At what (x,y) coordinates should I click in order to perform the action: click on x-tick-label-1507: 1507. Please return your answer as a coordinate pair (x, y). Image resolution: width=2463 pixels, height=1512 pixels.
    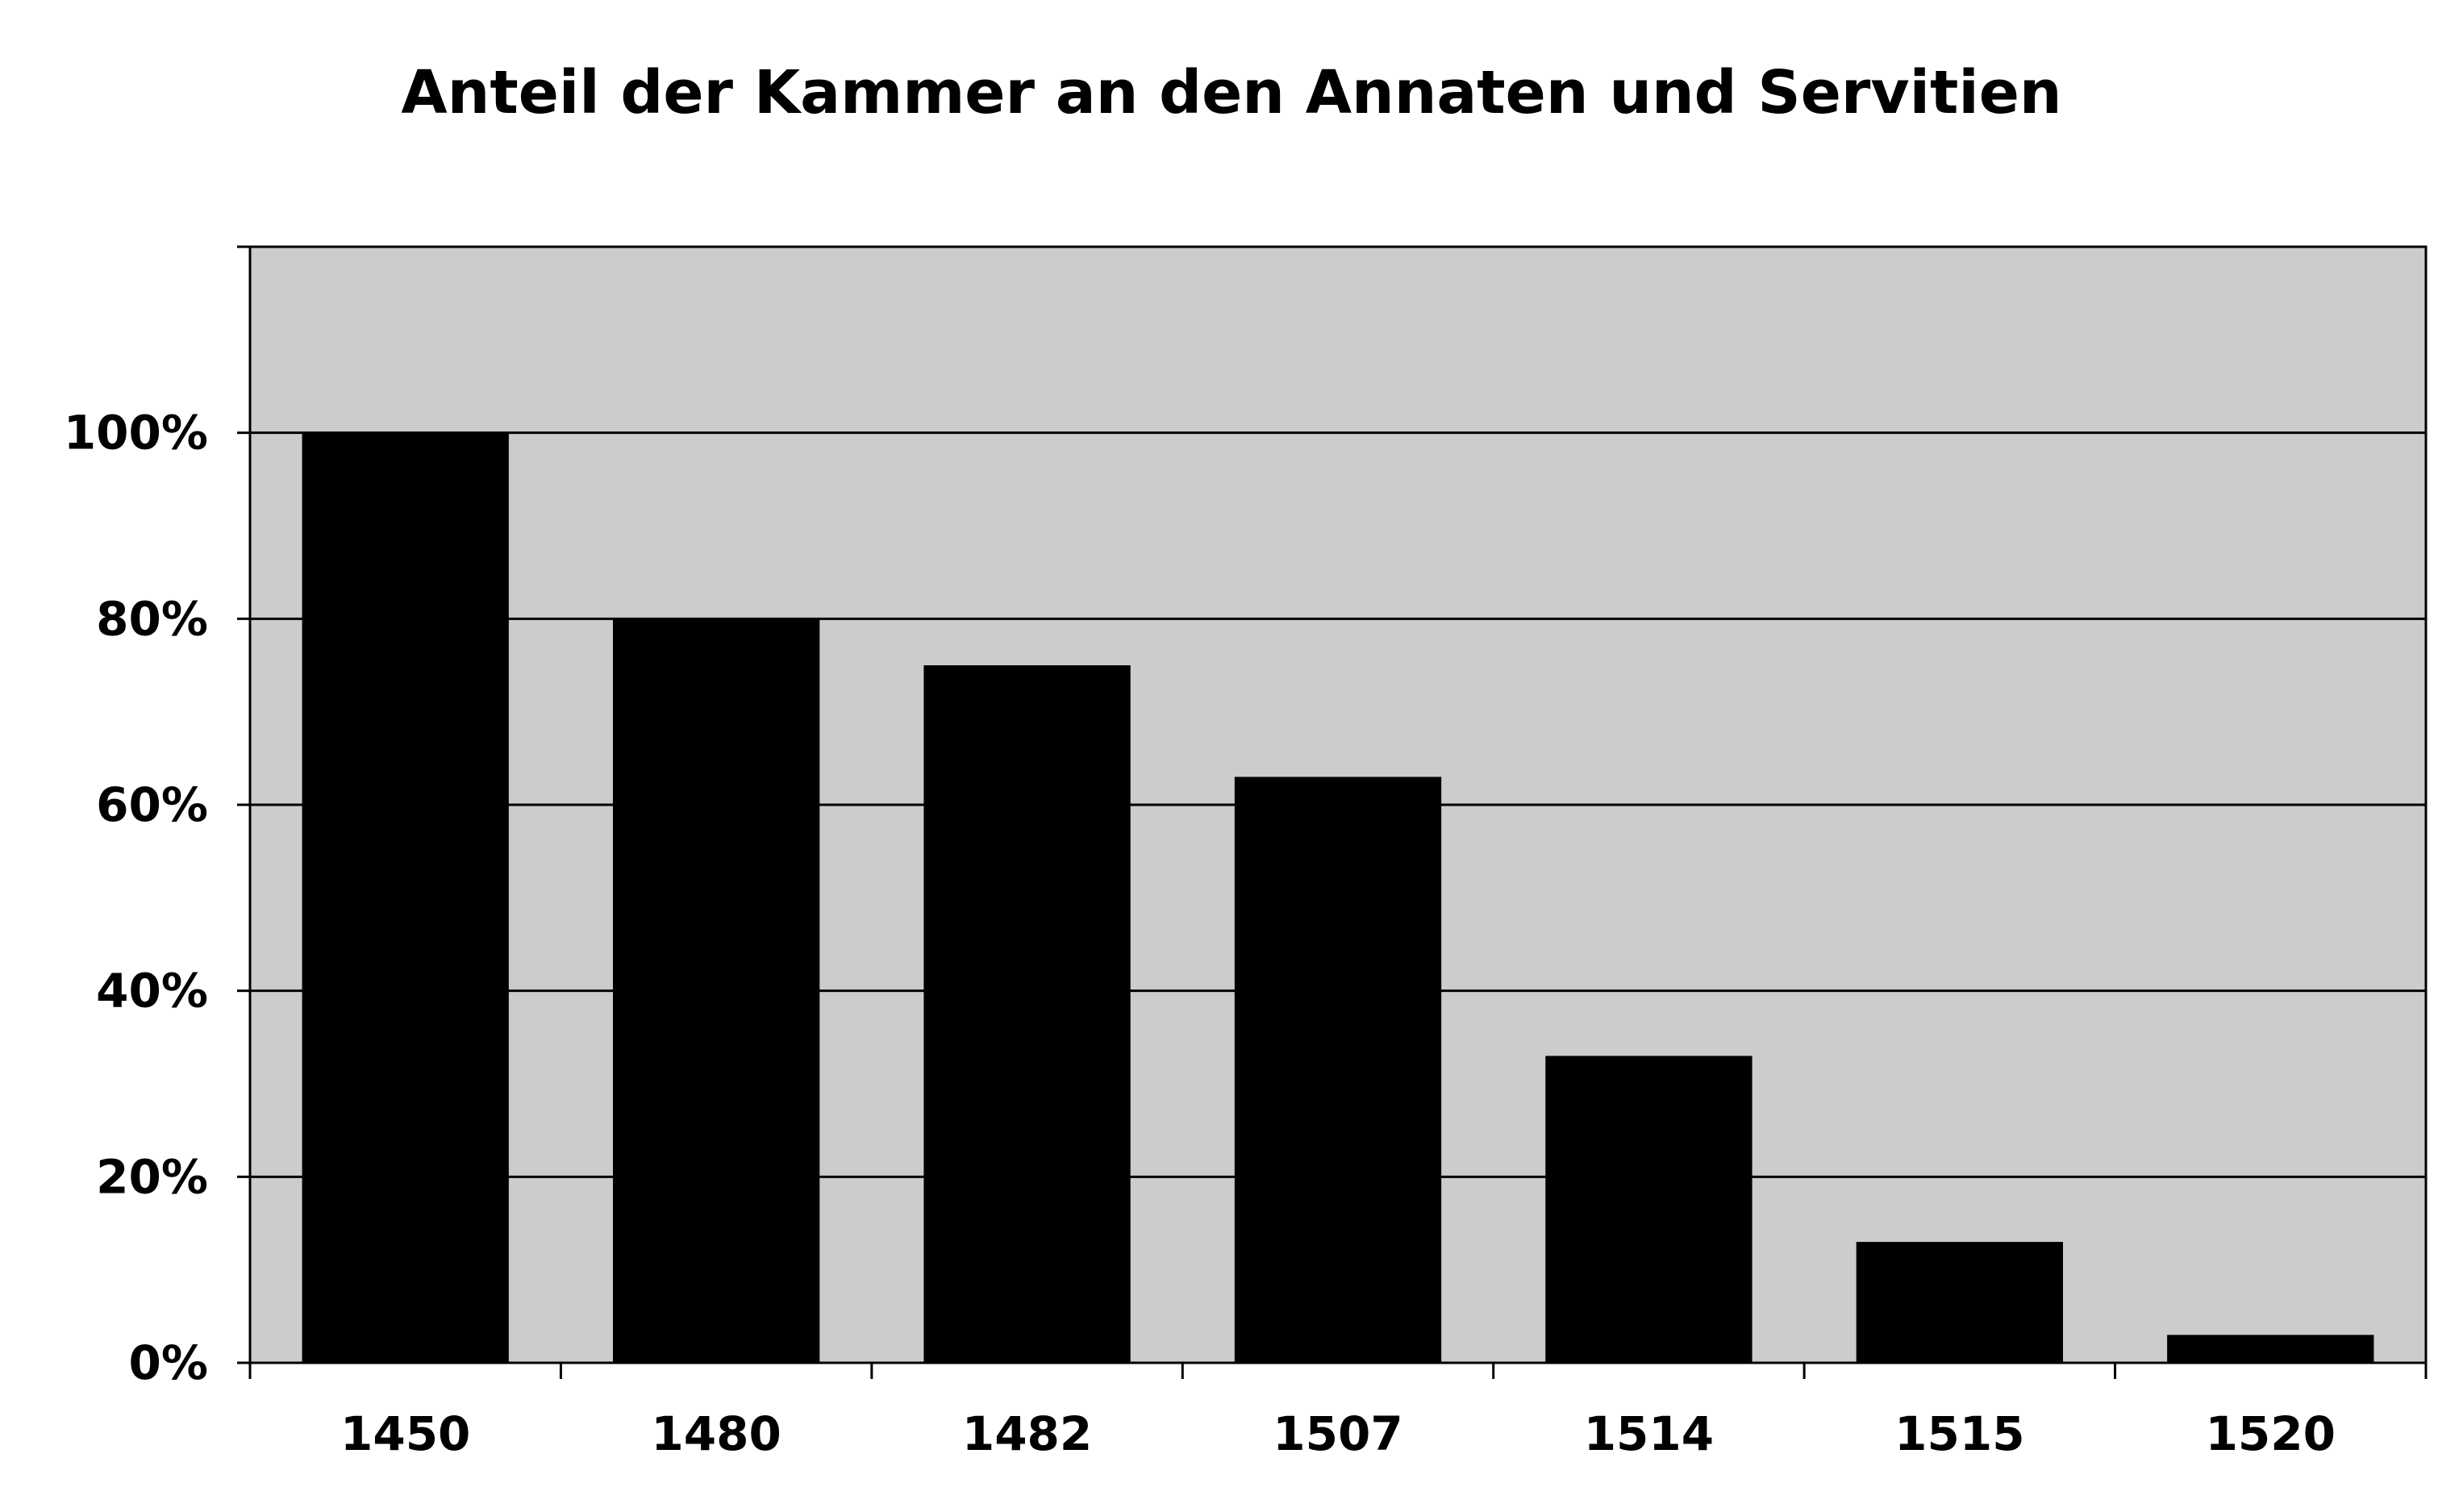
    Looking at the image, I should click on (1337, 1433).